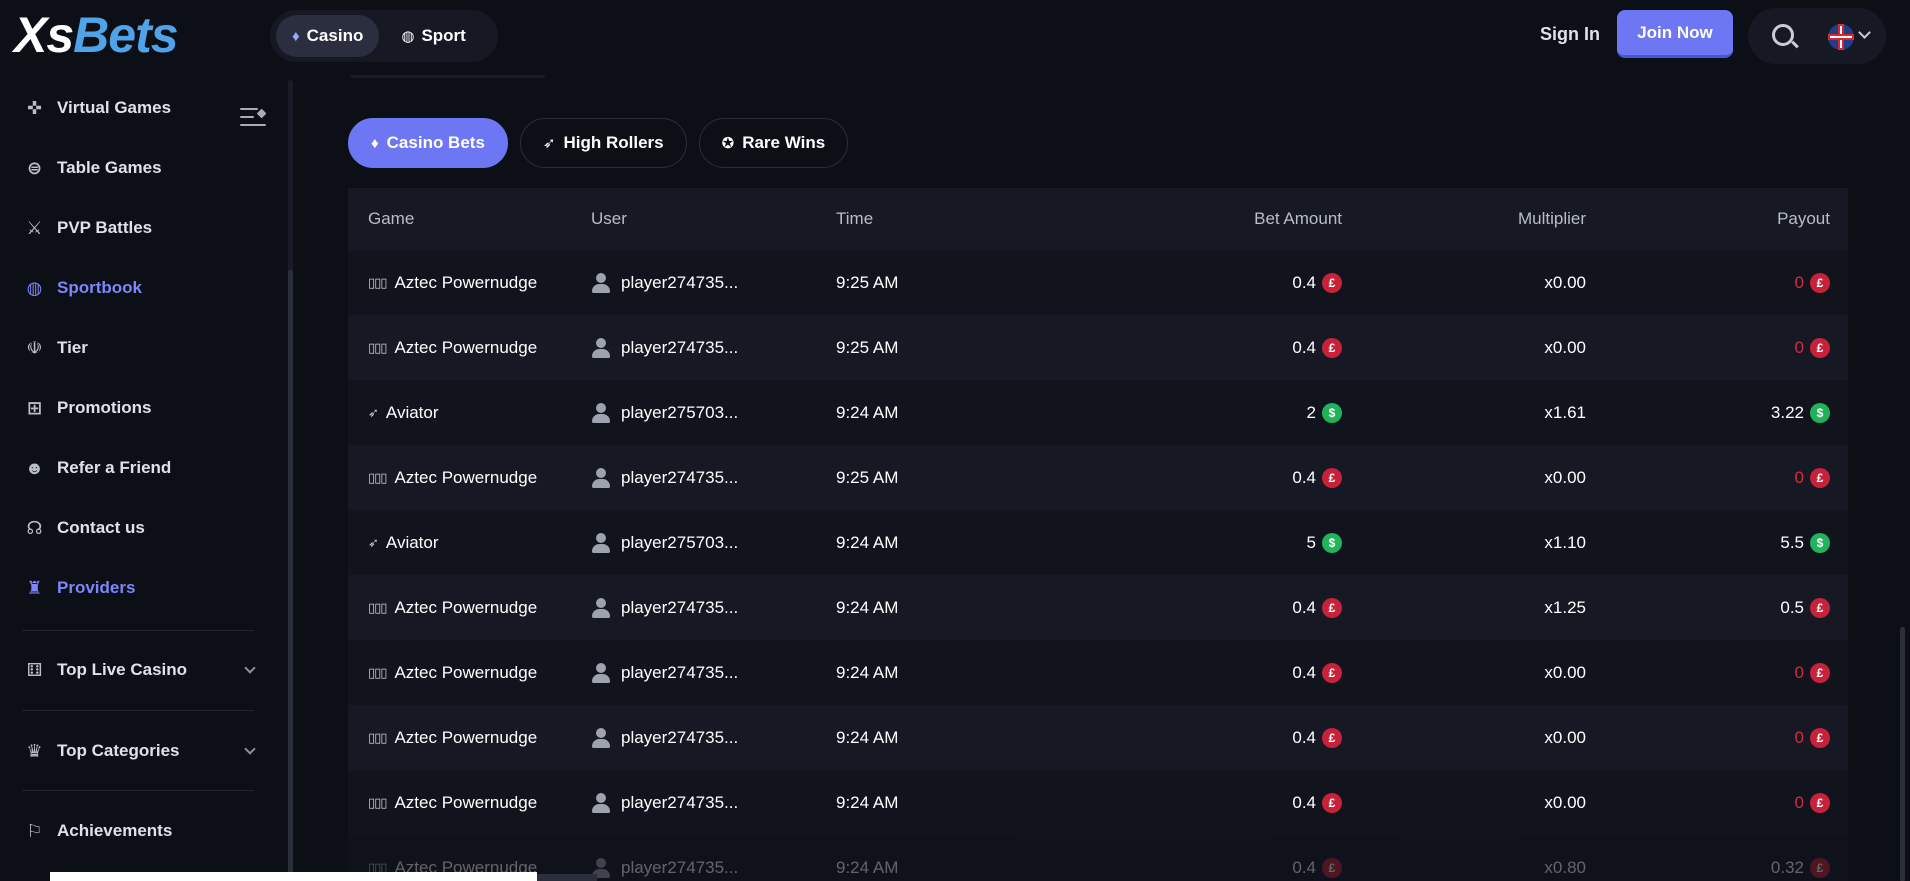 The image size is (1910, 881). Describe the element at coordinates (1783, 35) in the screenshot. I see `search-icon` at that location.